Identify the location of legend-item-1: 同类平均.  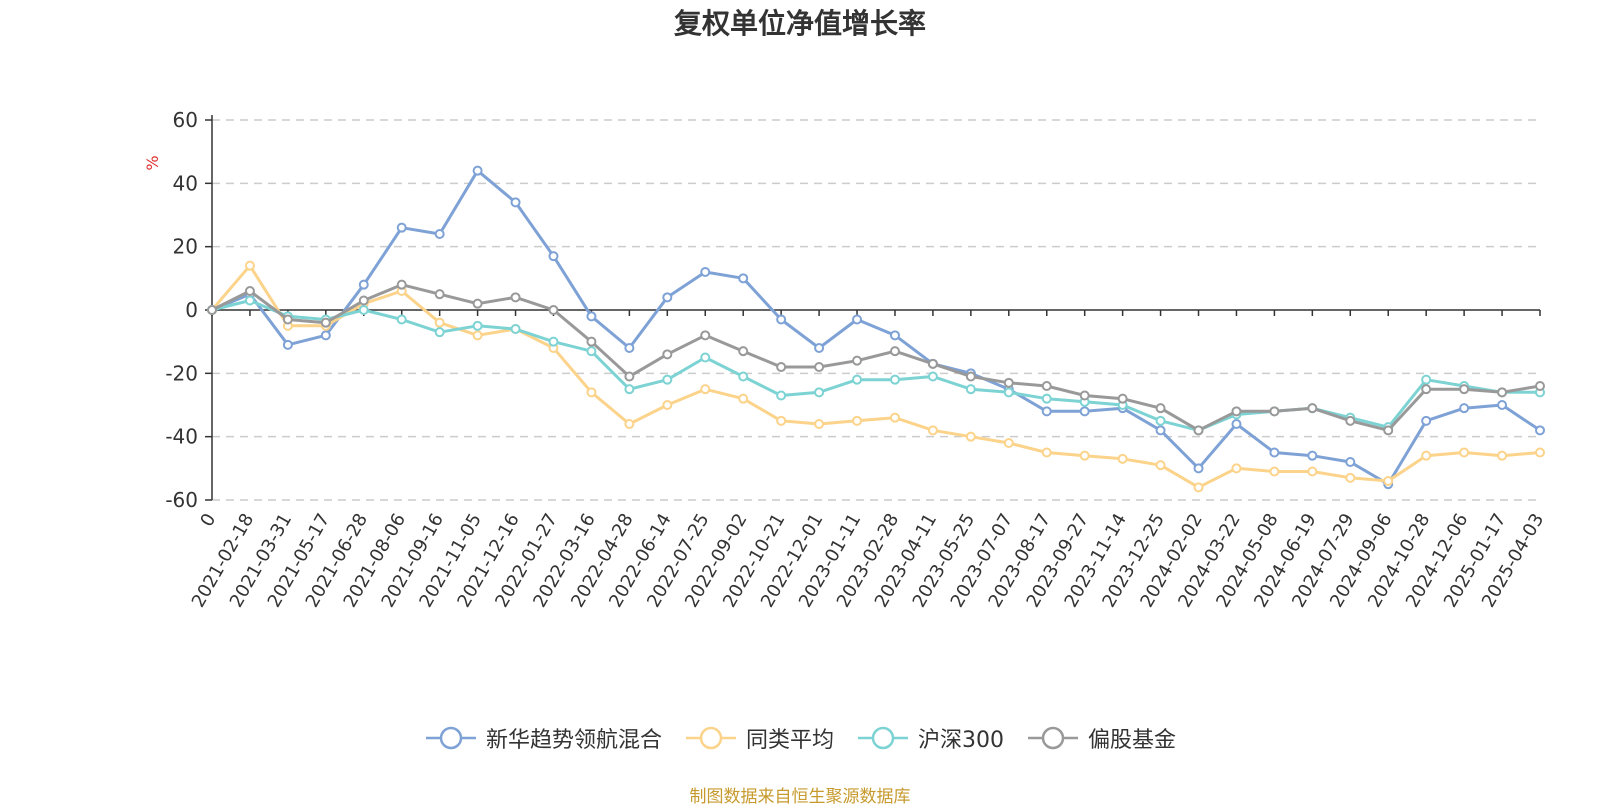
(759, 738).